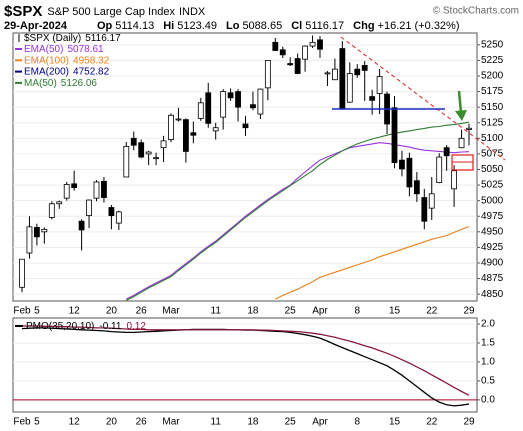 Image resolution: width=523 pixels, height=431 pixels. Describe the element at coordinates (86, 326) in the screenshot. I see `legend-entry: PMO(35,20,10) -0.11 0.12` at that location.